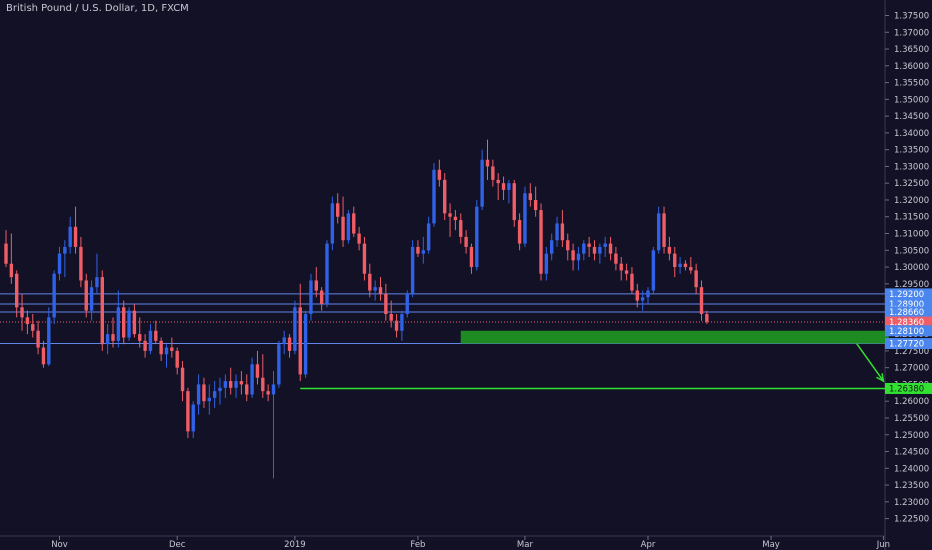  I want to click on y-tick-label: 1.32500, so click(911, 184).